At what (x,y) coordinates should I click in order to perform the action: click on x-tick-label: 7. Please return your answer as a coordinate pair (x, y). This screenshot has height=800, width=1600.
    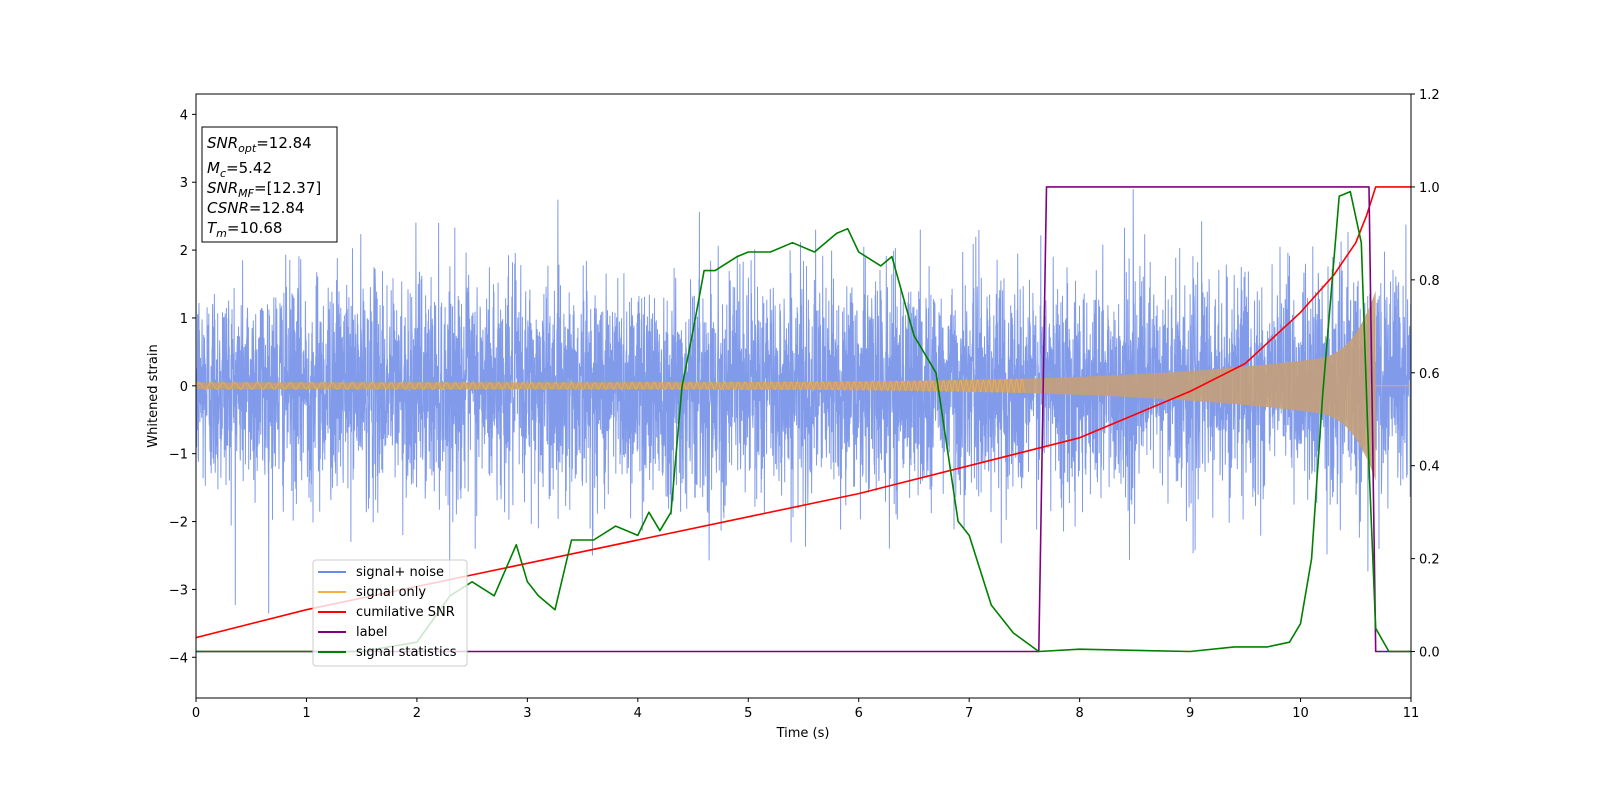
    Looking at the image, I should click on (969, 713).